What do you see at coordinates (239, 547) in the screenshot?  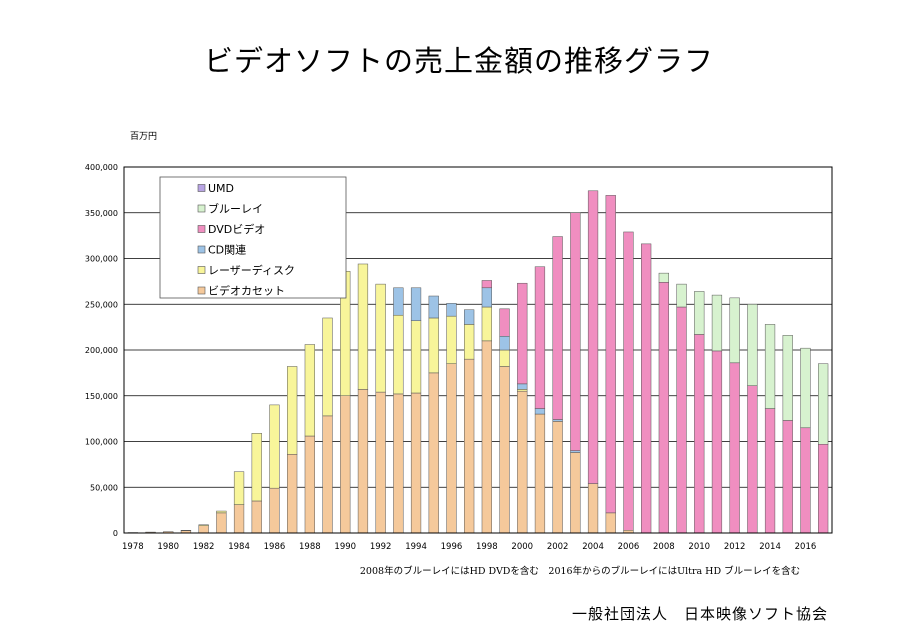 I see `x-tick-label: 1984` at bounding box center [239, 547].